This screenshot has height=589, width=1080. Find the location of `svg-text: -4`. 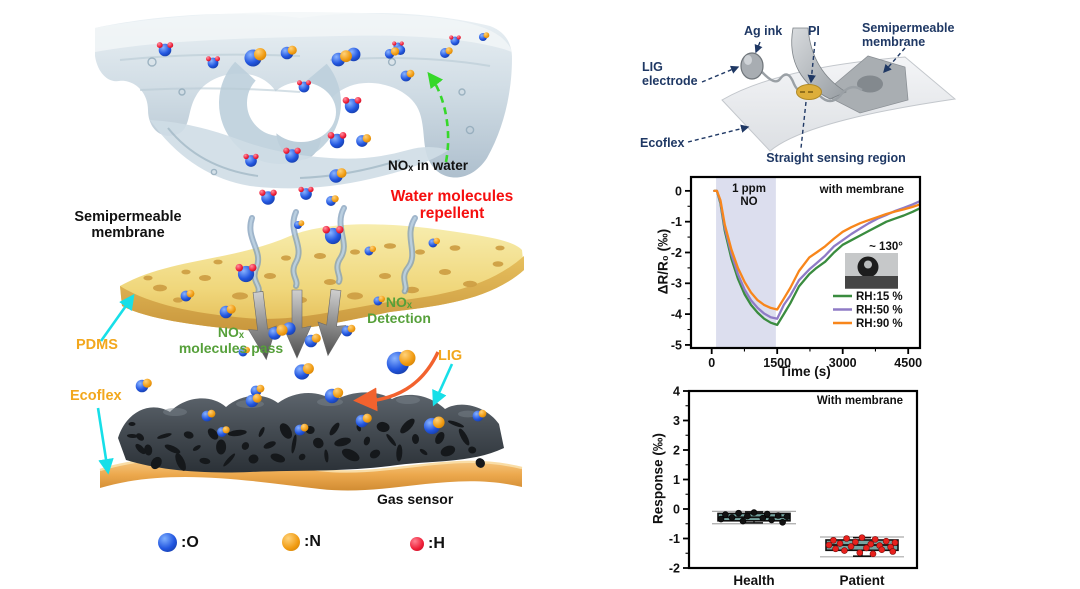

svg-text: -4 is located at coordinates (676, 315).